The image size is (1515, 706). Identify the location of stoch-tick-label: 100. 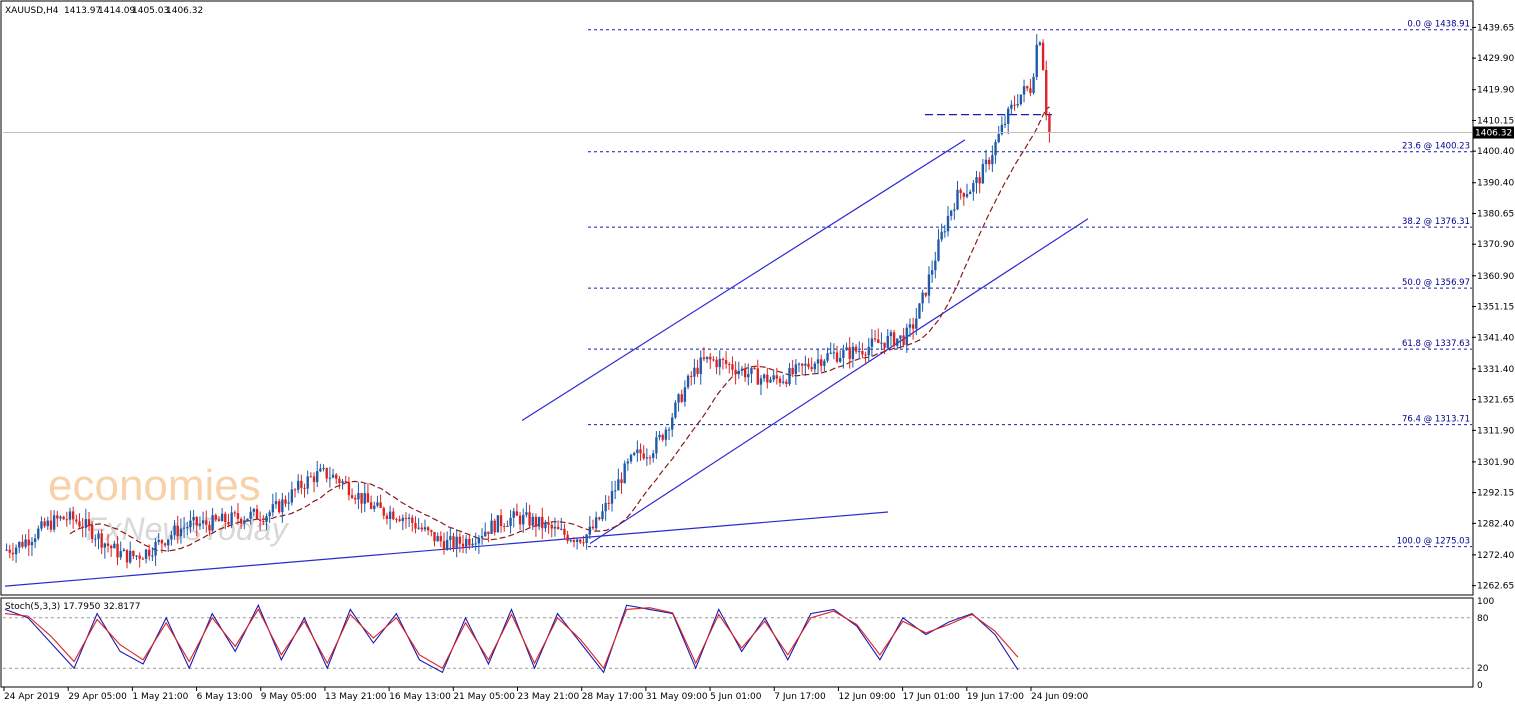
(1485, 602).